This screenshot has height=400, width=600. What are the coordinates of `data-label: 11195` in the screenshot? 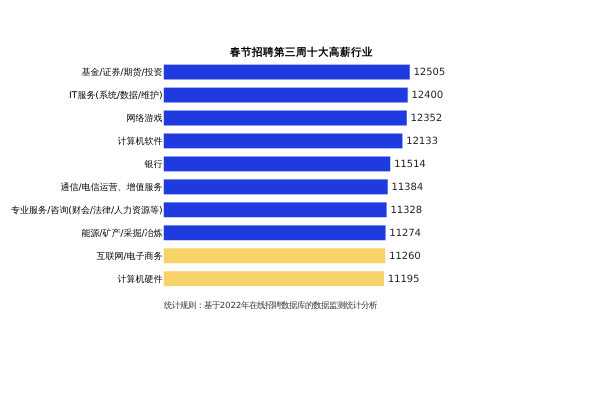 It's located at (404, 279).